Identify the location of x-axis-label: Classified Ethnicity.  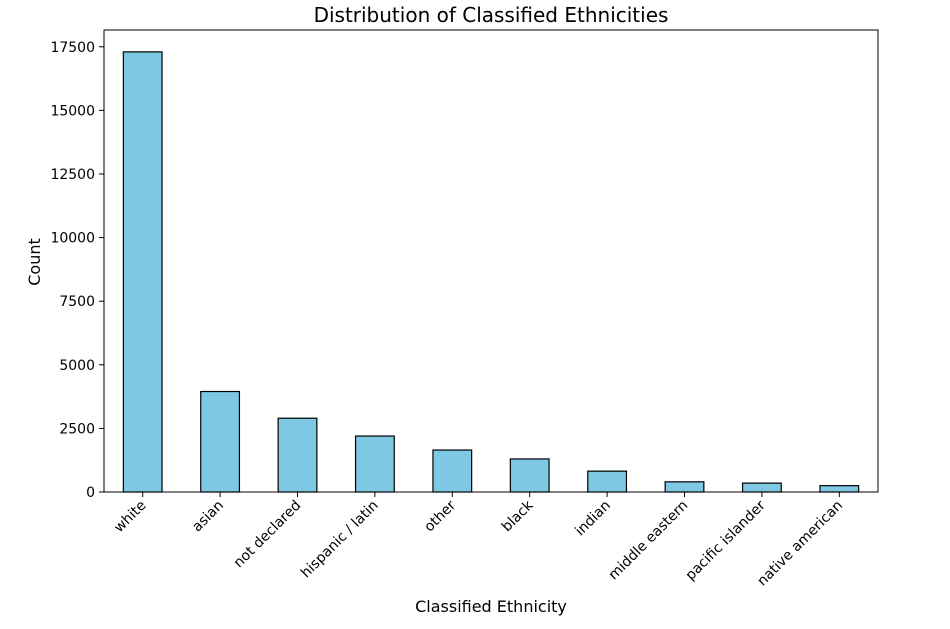
(491, 606).